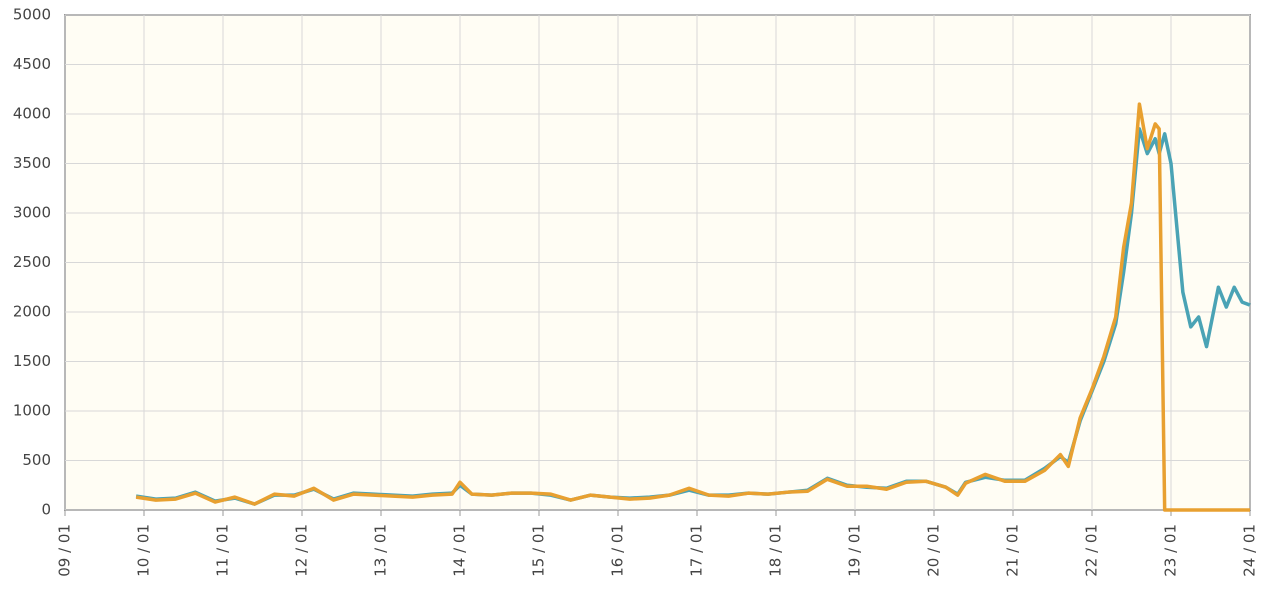 The height and width of the screenshot is (602, 1265). What do you see at coordinates (1171, 550) in the screenshot?
I see `x-tick-label: 23 / 01` at bounding box center [1171, 550].